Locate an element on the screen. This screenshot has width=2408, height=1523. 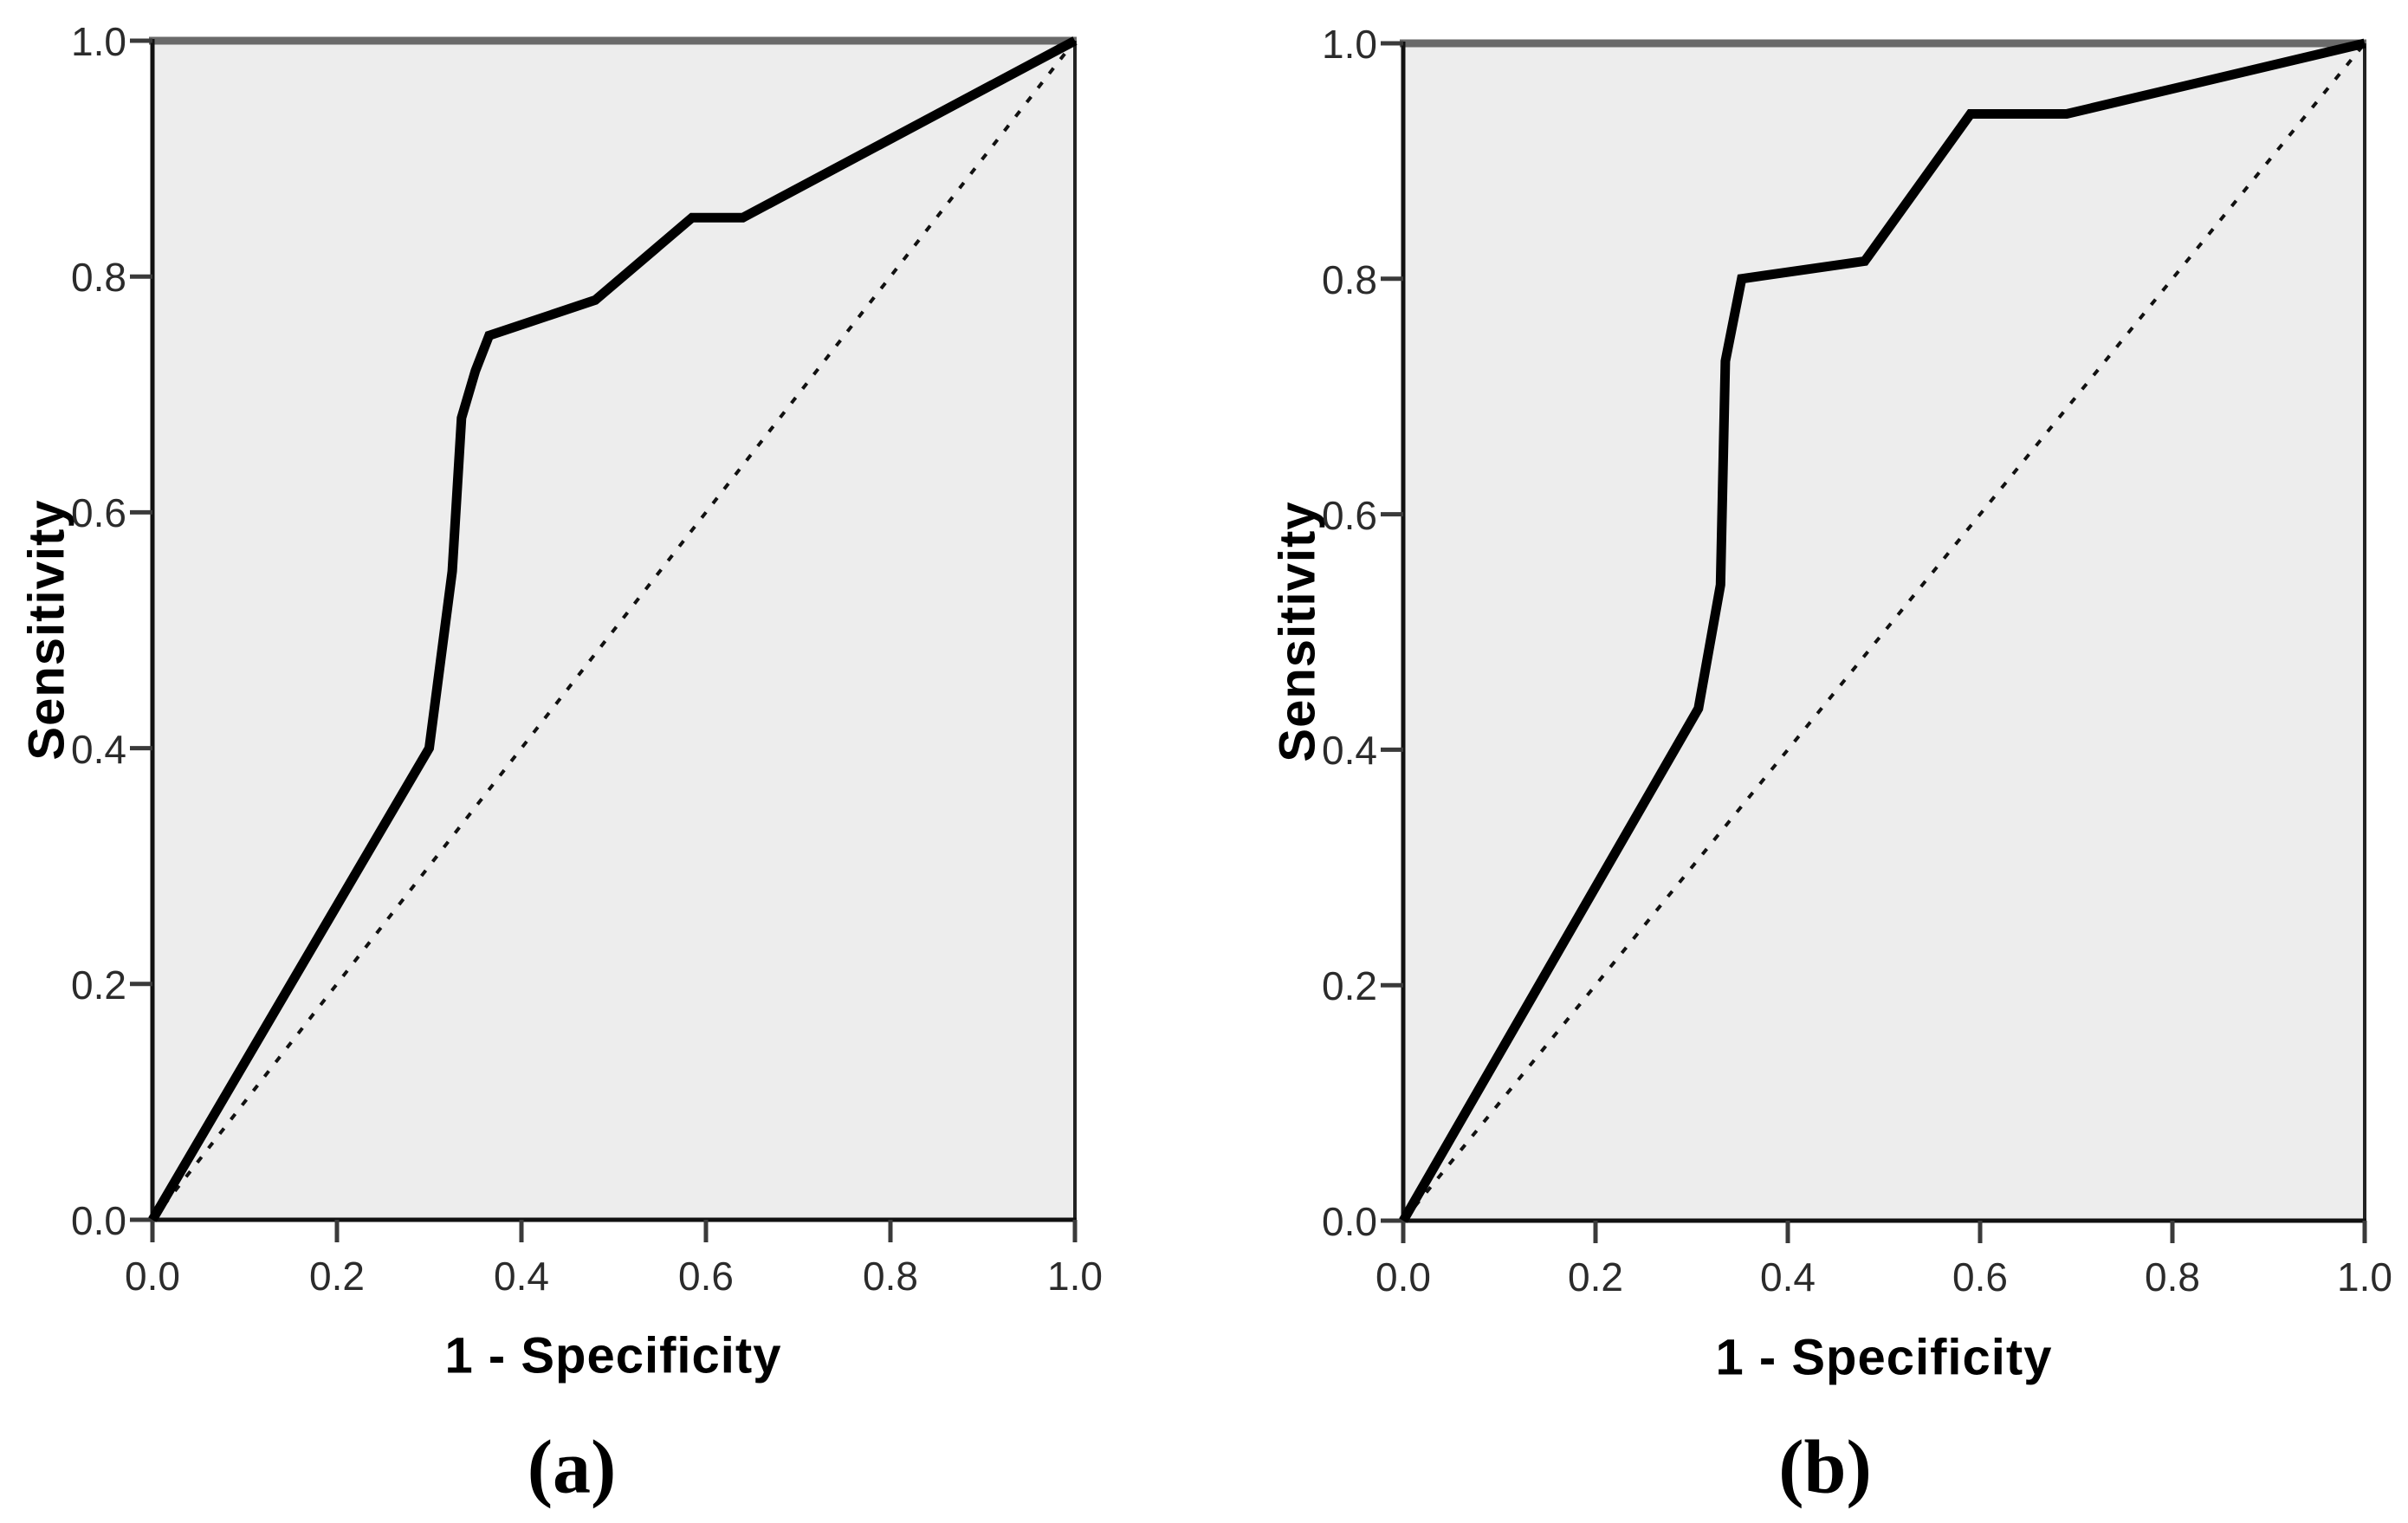
panel-caption-b: (b) is located at coordinates (1825, 1467).